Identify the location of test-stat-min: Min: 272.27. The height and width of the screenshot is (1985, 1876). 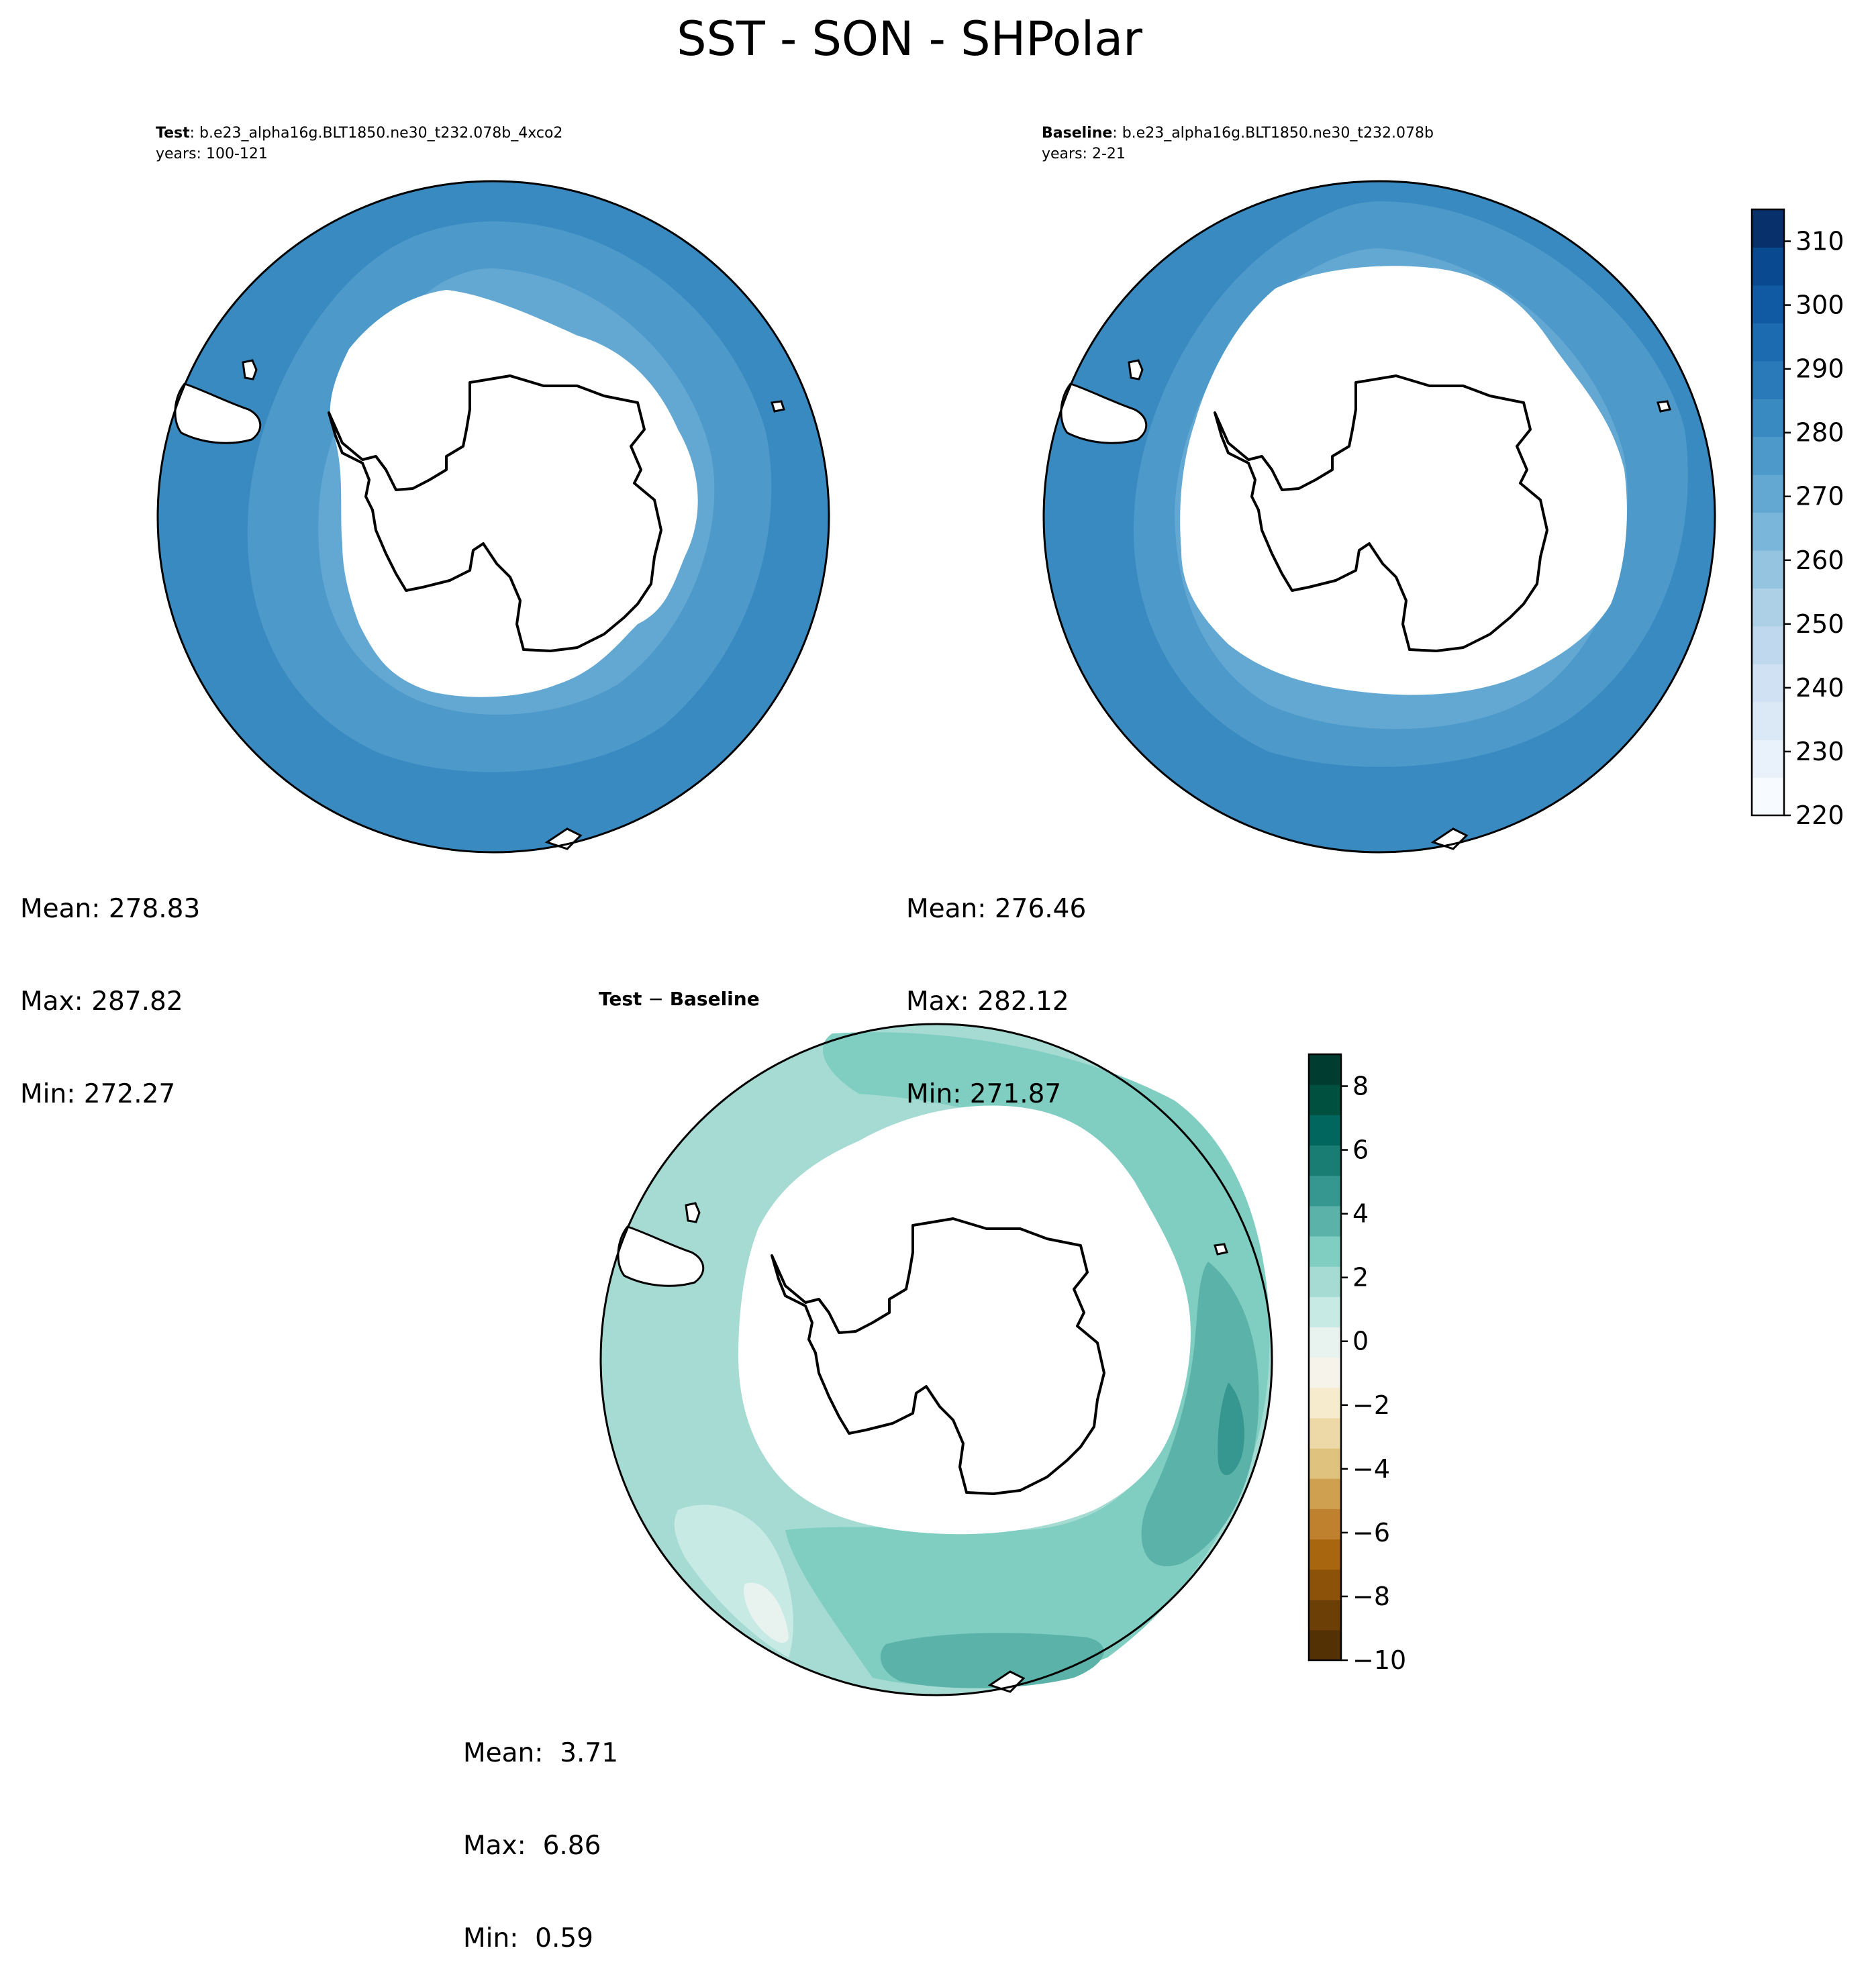
(110, 1094).